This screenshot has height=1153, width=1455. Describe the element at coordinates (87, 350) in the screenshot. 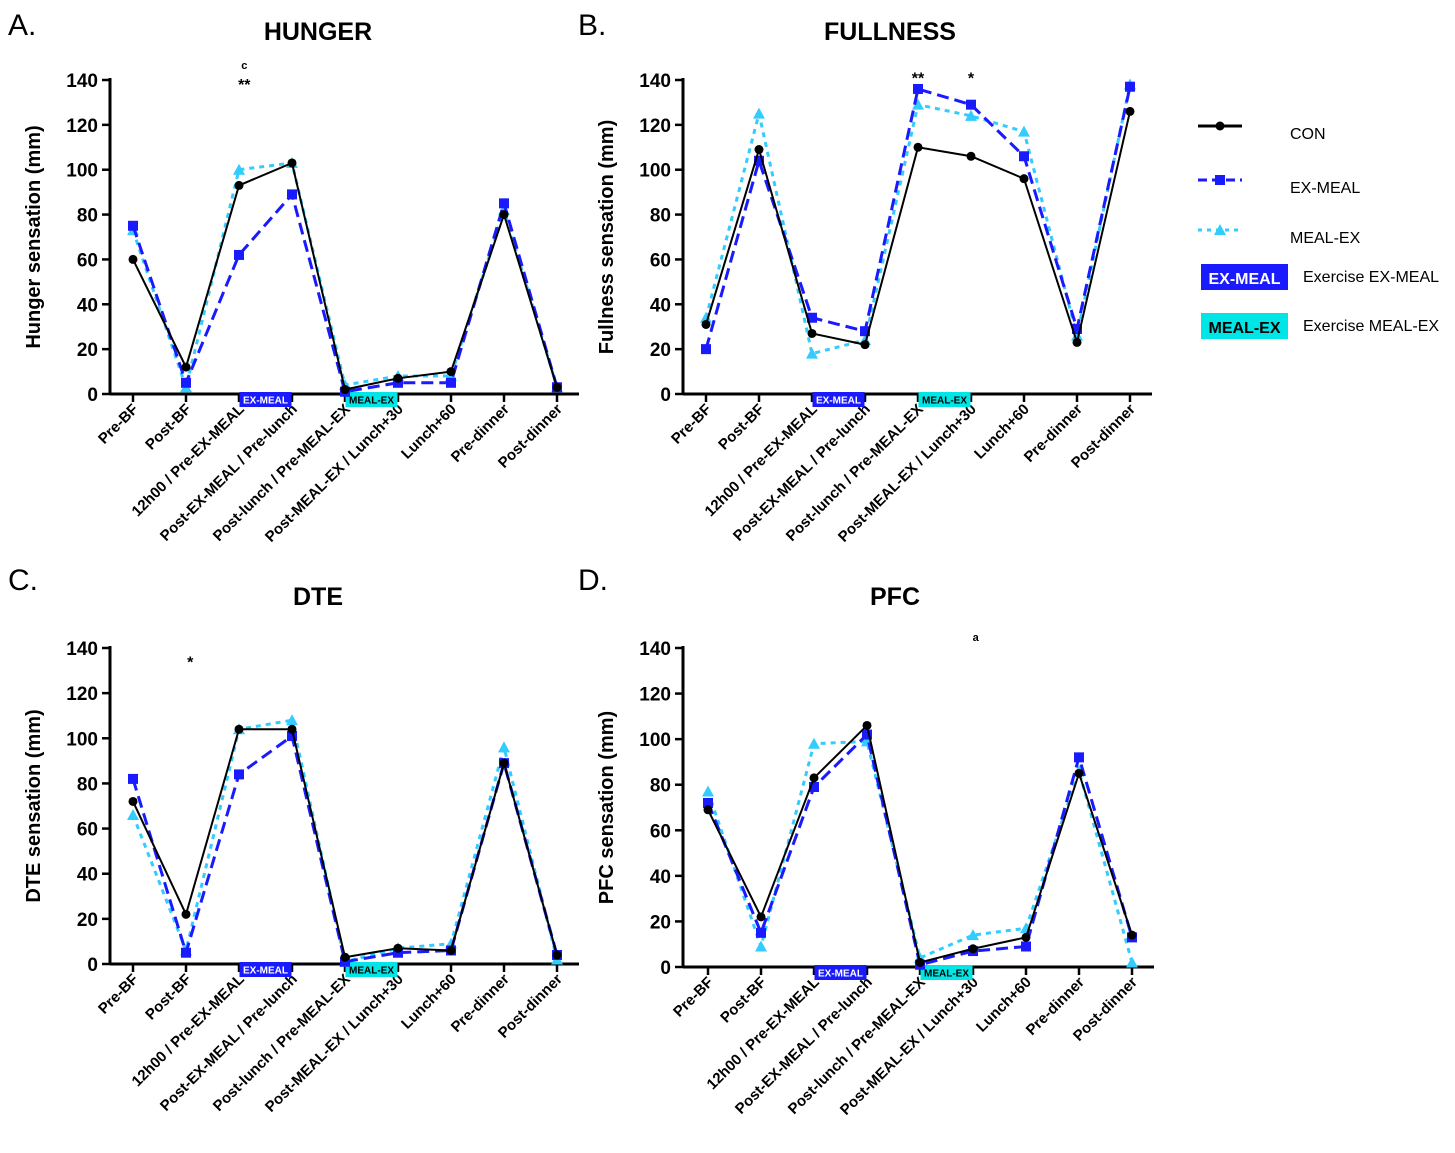

I see `y-tick-label: 20` at that location.